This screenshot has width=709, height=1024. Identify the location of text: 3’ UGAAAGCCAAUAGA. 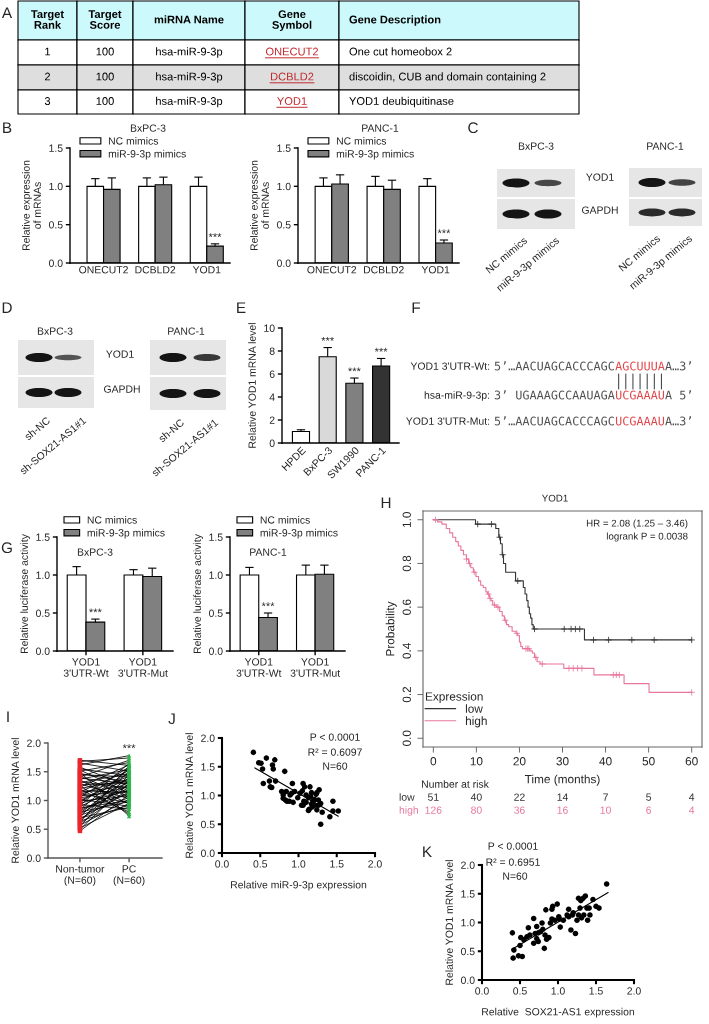
(554, 395).